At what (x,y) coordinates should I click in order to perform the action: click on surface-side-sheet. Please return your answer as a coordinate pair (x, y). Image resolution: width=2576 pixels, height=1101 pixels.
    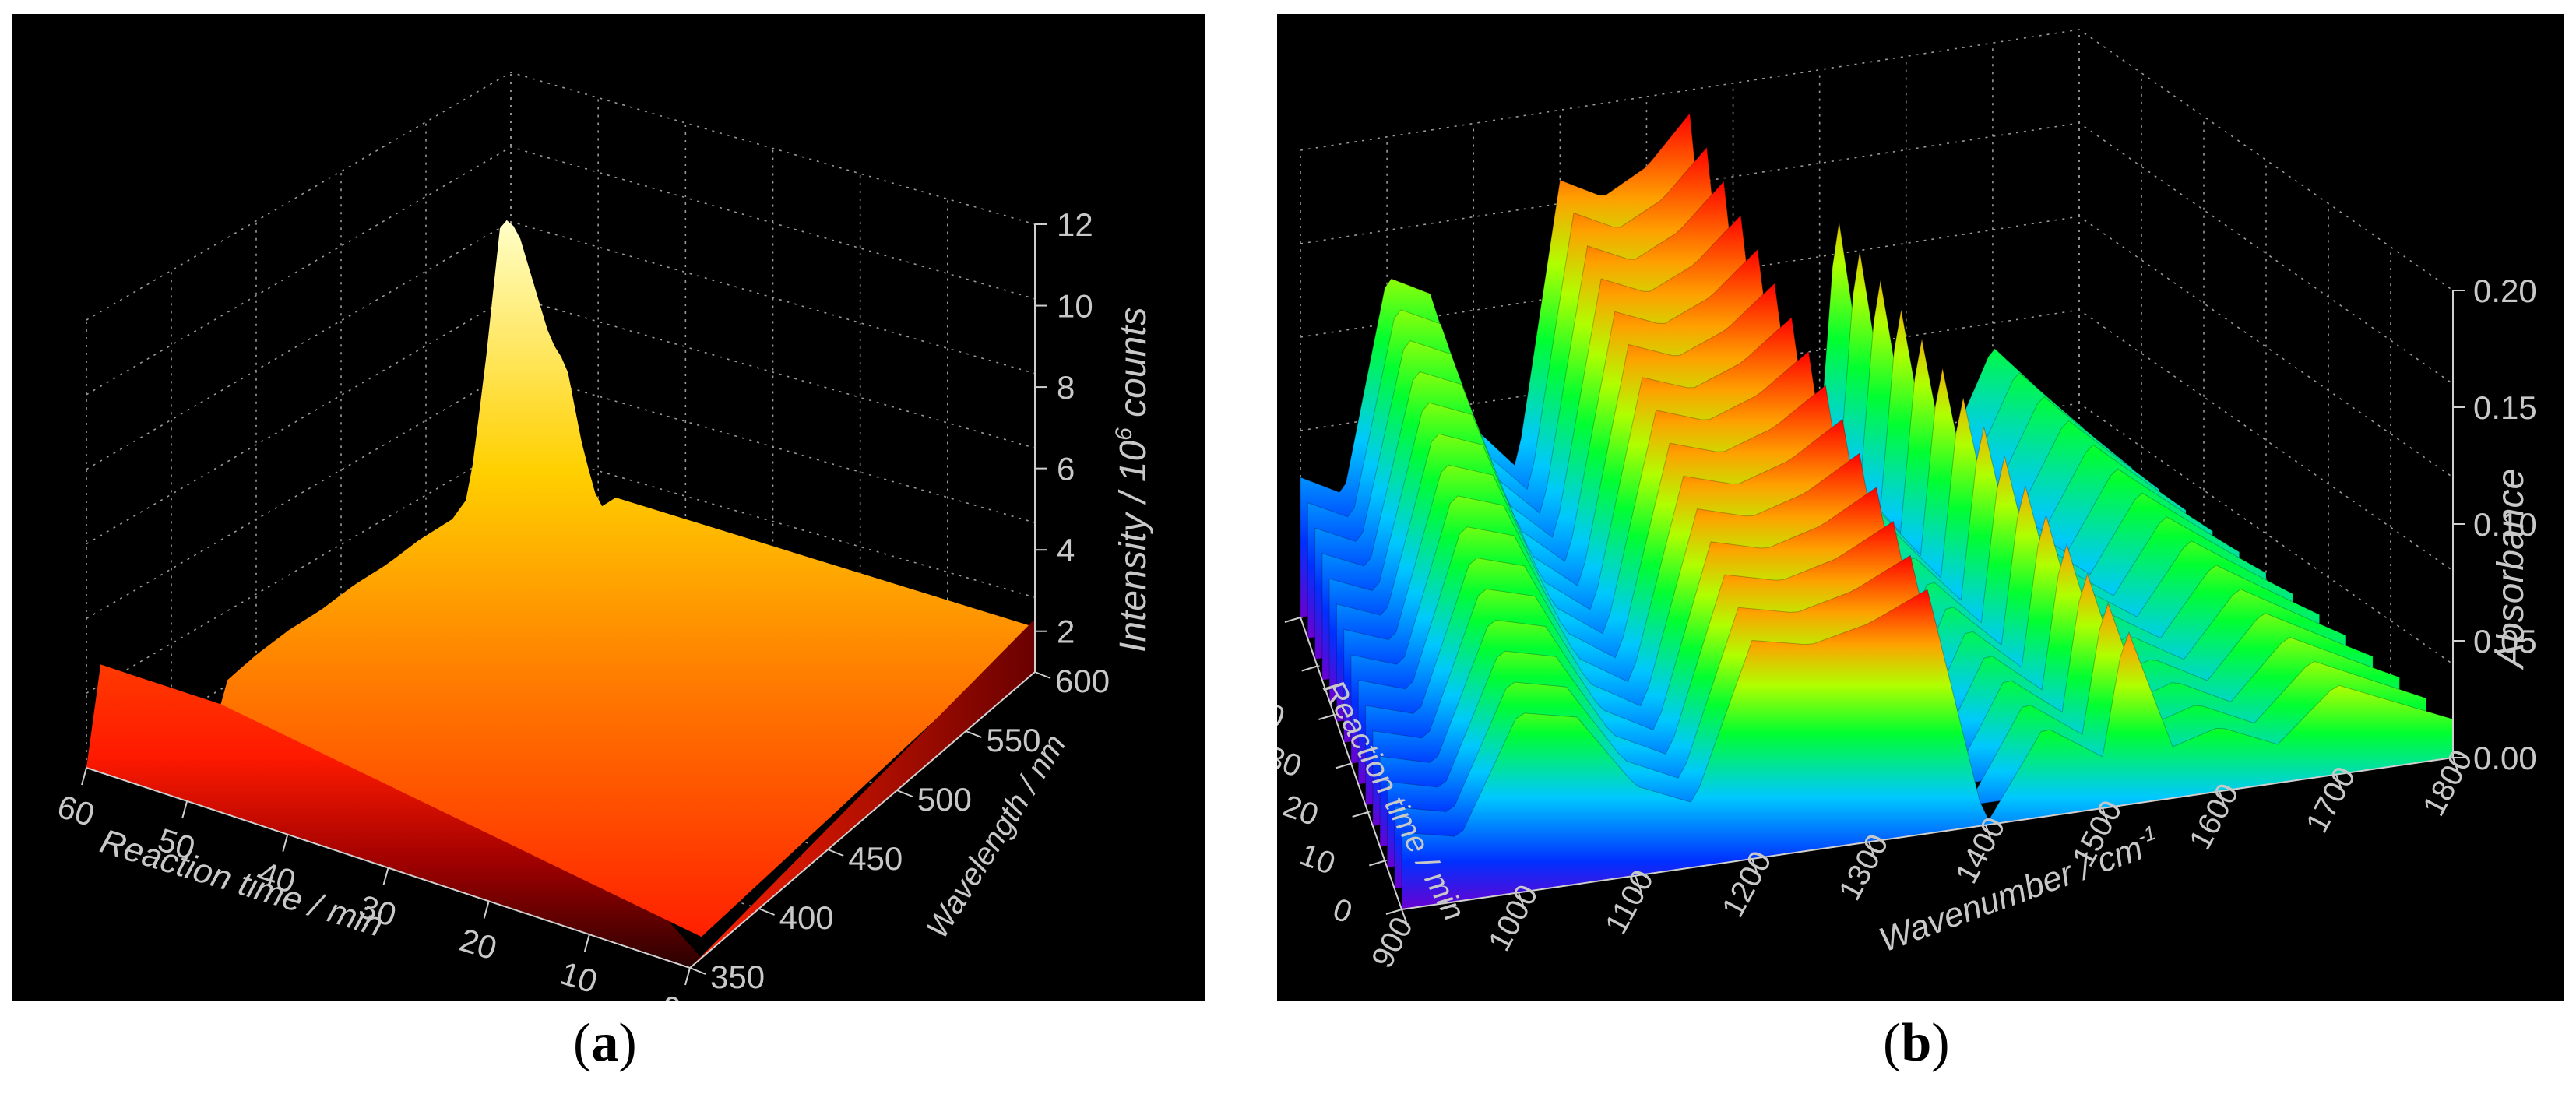
    Looking at the image, I should click on (862, 793).